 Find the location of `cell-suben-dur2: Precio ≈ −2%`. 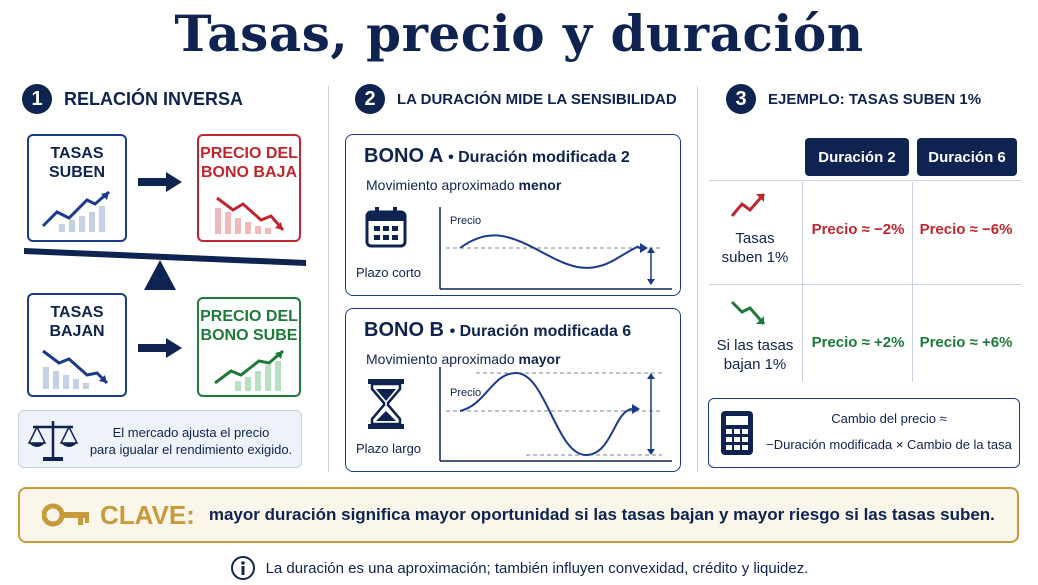

cell-suben-dur2: Precio ≈ −2% is located at coordinates (858, 229).